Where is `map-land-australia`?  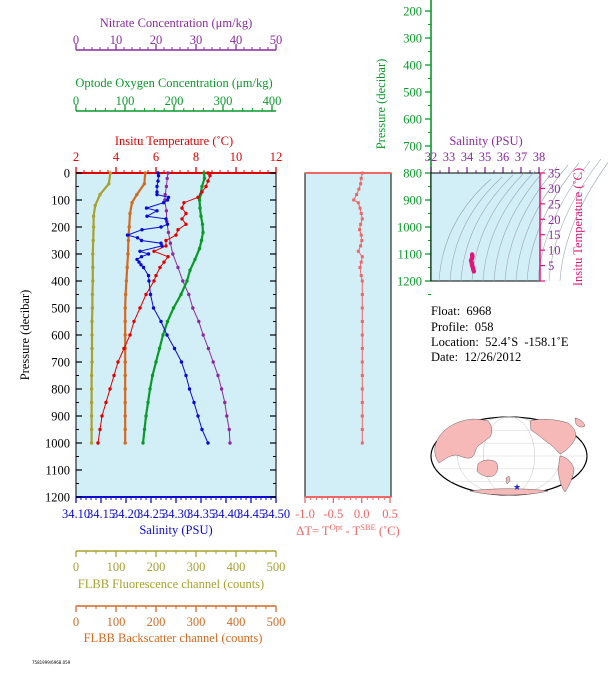 map-land-australia is located at coordinates (487, 468).